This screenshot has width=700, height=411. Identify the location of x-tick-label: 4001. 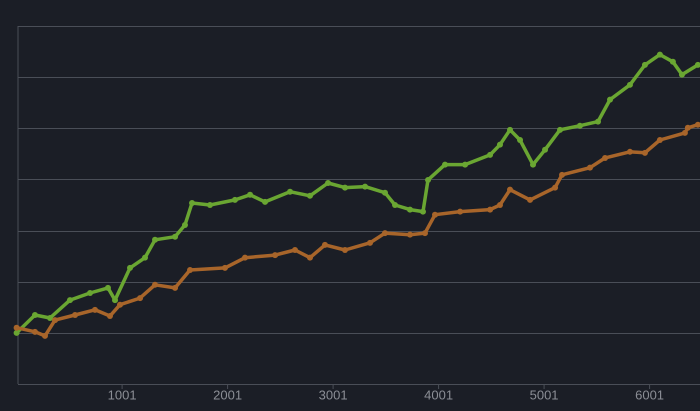
(438, 394).